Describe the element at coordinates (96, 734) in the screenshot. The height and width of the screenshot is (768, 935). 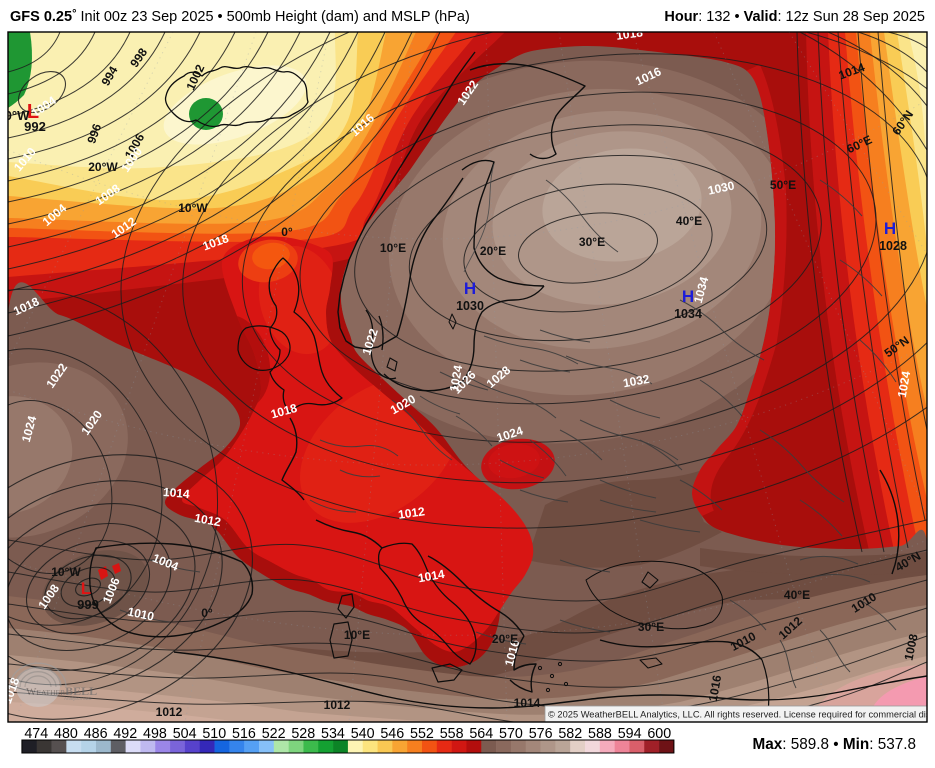
I see `svg-text: 486` at that location.